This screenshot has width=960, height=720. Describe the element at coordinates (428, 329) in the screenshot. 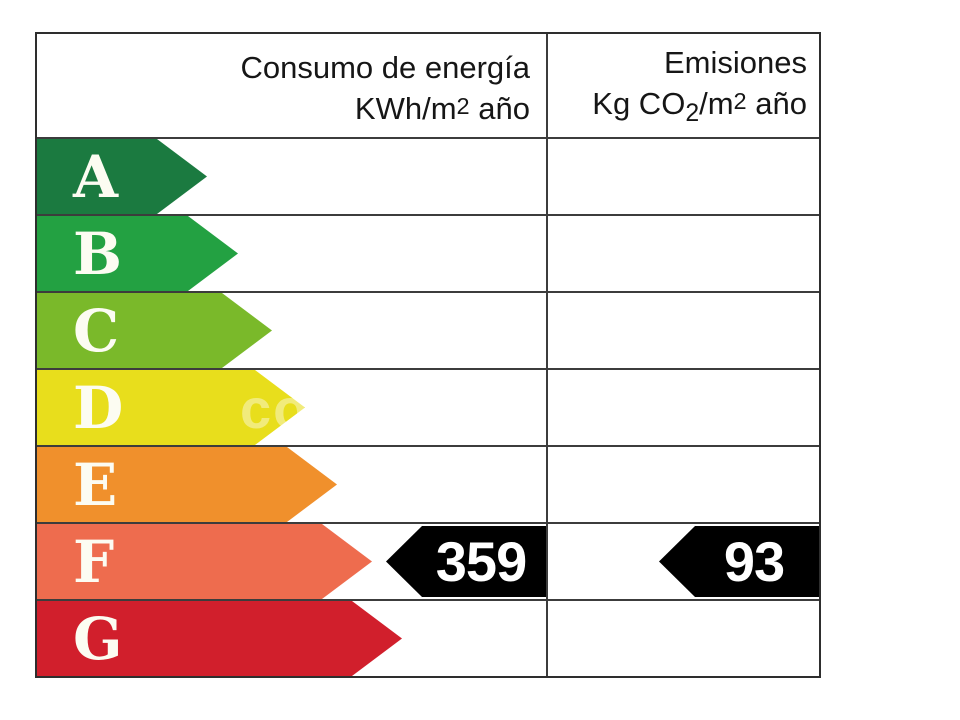

I see `rating-row-c: C` at that location.